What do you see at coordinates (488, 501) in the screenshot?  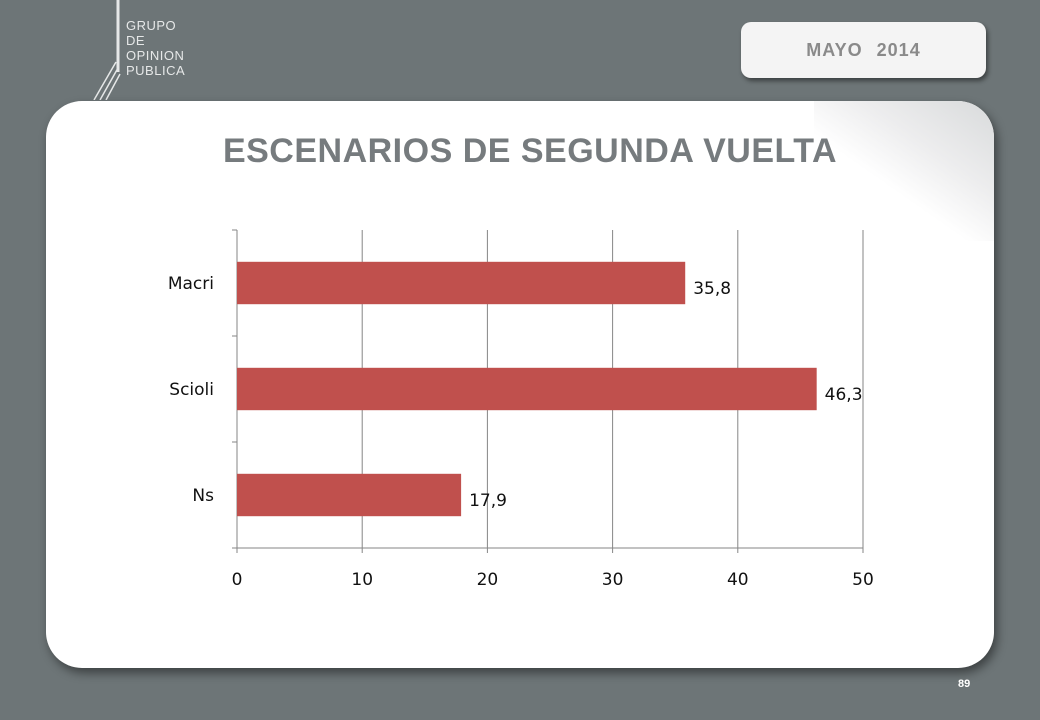 I see `data-label: 17,9` at bounding box center [488, 501].